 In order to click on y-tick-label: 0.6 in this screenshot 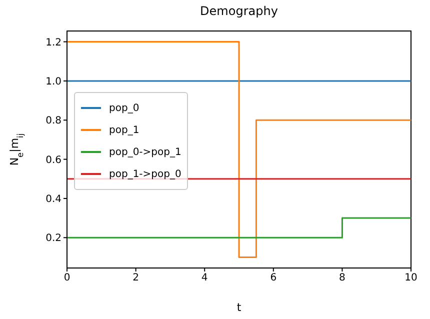, I will do `click(54, 160)`.